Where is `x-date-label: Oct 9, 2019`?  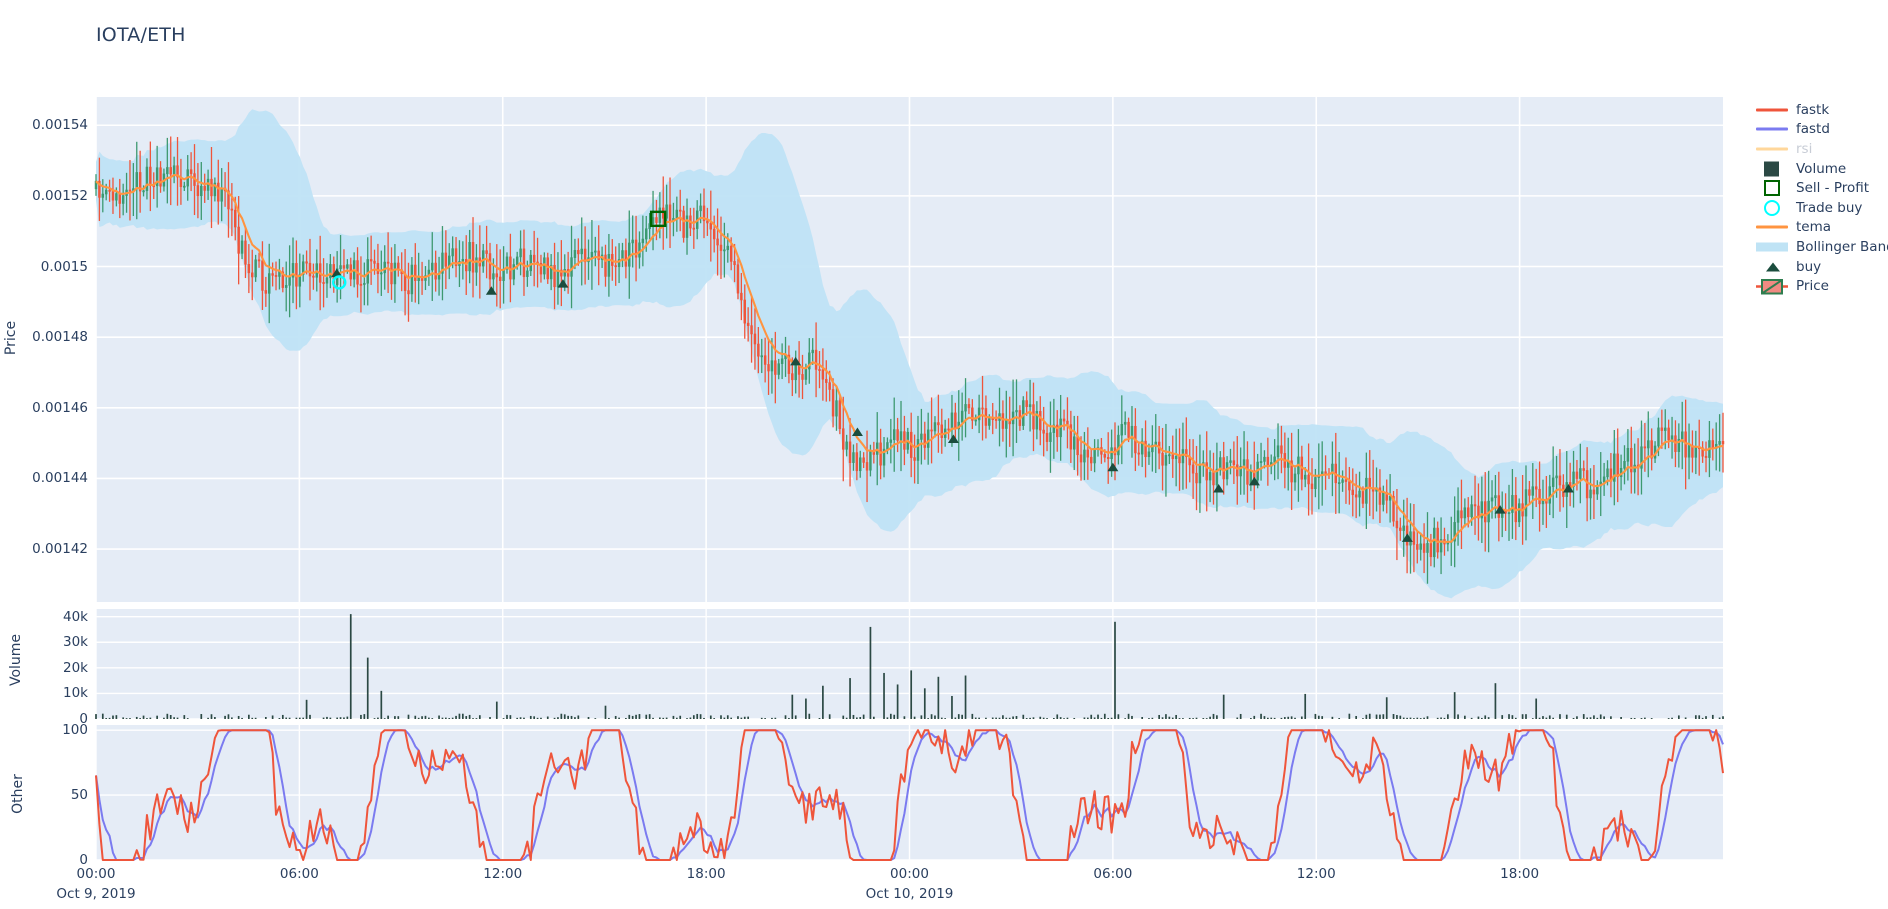
x-date-label: Oct 9, 2019 is located at coordinates (96, 894).